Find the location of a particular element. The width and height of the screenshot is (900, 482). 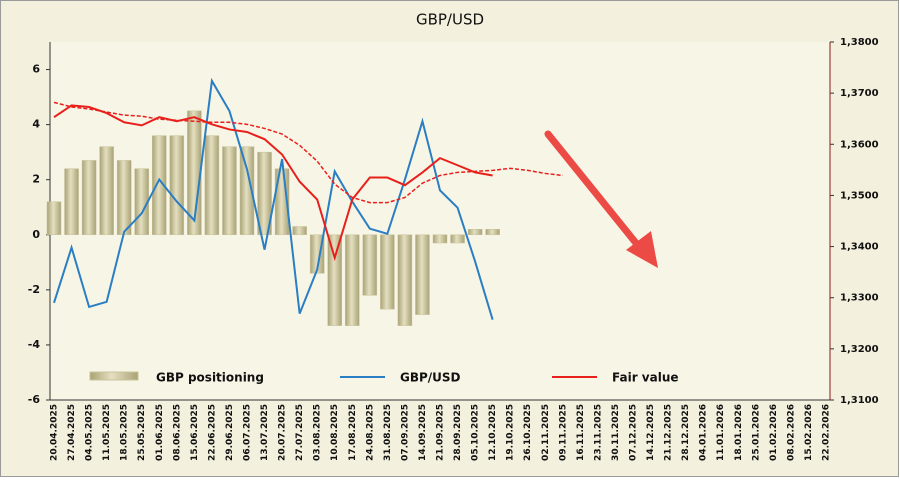

x-tick-label: 30.11.2025 is located at coordinates (616, 432).